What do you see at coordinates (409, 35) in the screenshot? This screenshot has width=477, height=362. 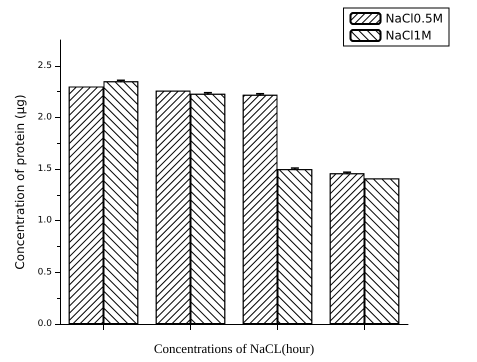 I see `legend-label: NaCl1M` at bounding box center [409, 35].